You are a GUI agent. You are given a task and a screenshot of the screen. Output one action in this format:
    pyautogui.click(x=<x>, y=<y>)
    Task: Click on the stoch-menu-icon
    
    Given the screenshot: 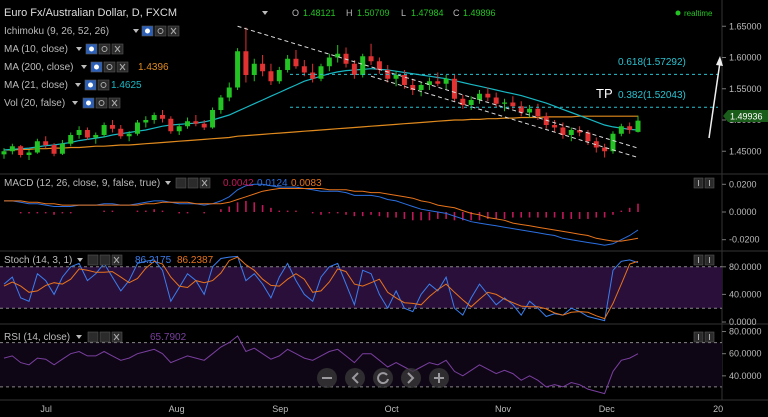 What is the action you would take?
    pyautogui.click(x=80, y=260)
    